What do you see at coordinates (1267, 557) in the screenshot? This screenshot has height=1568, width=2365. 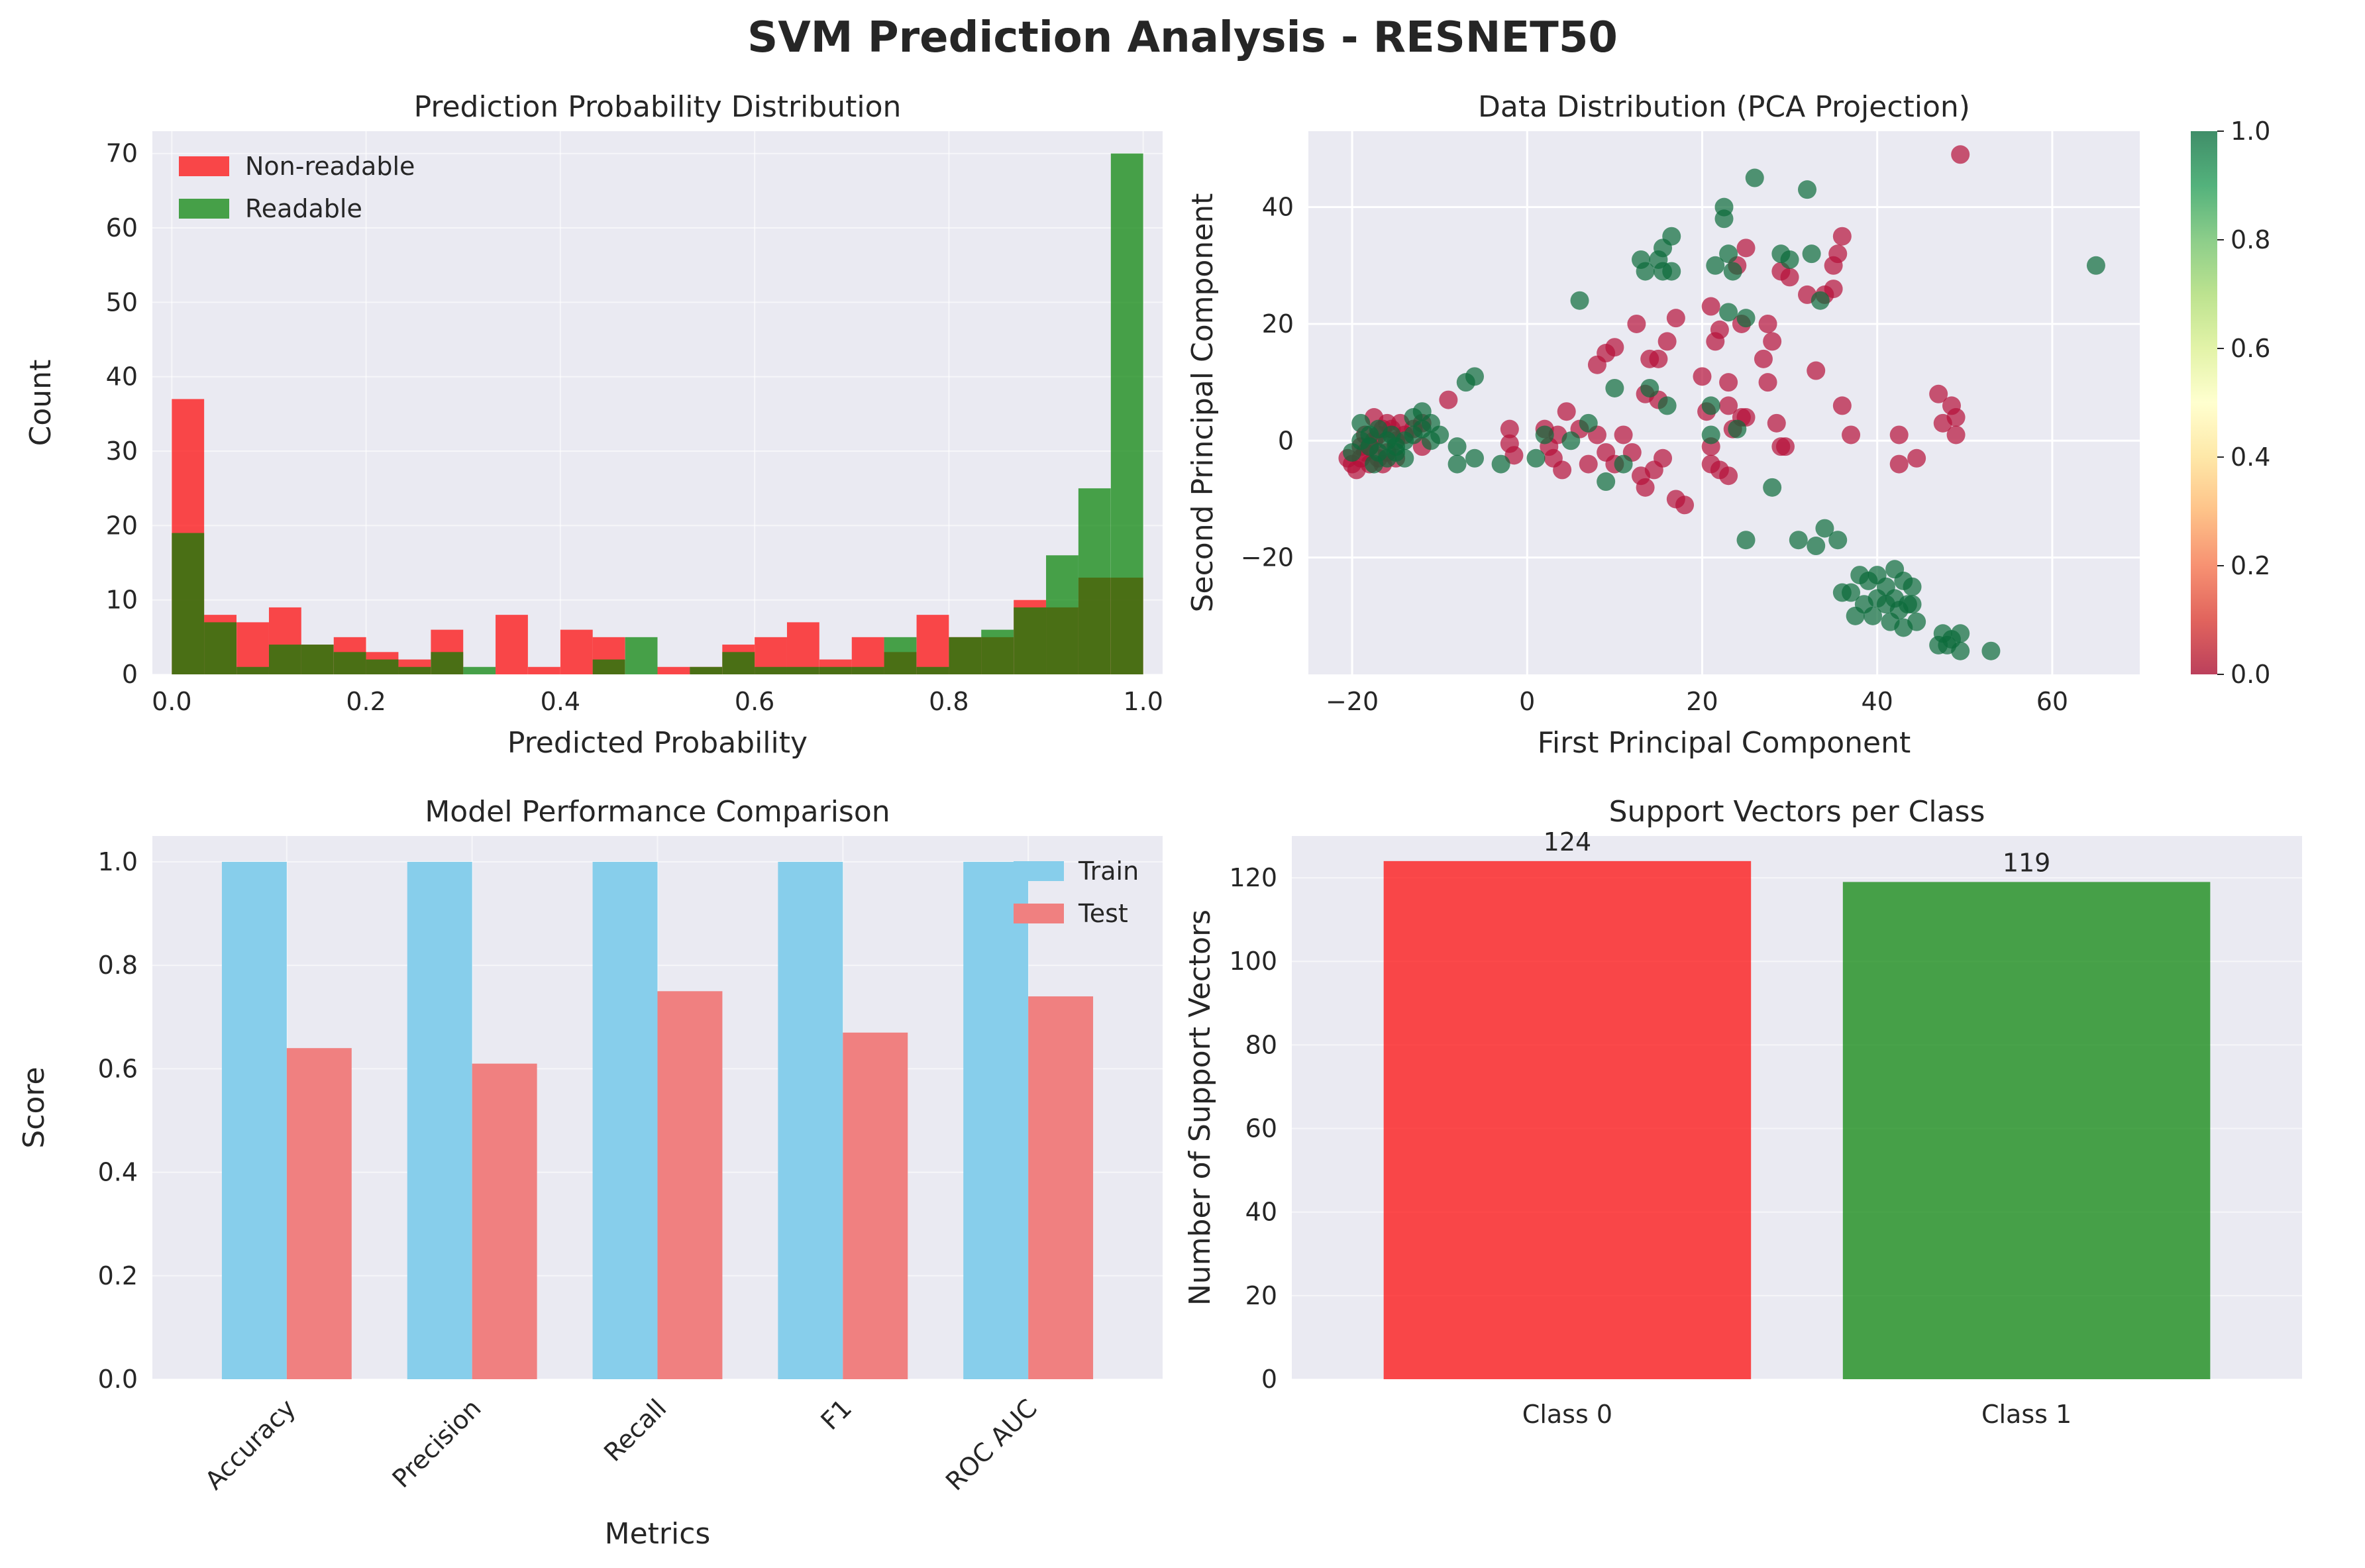 I see `y-tick-label: −20` at bounding box center [1267, 557].